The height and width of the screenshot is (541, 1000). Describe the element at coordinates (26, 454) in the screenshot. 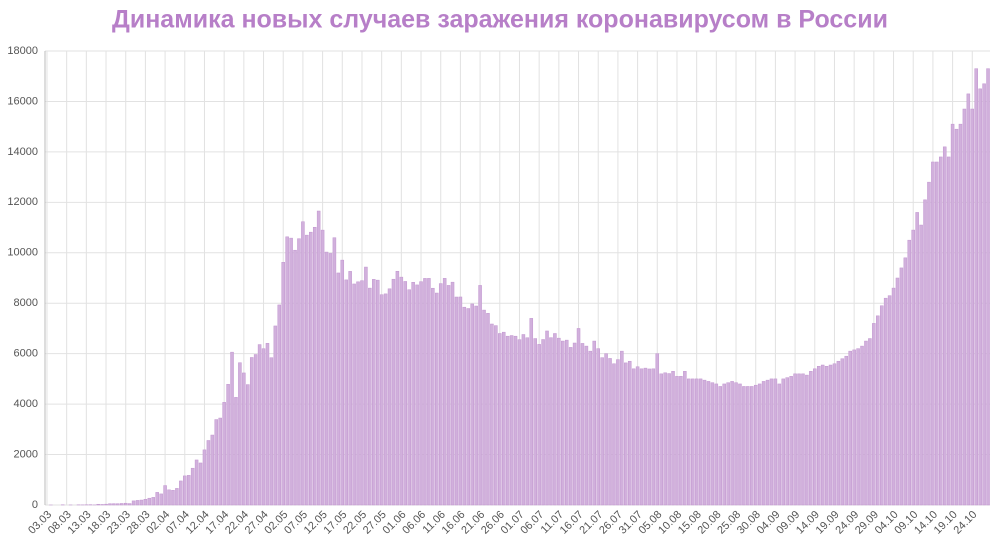

I see `y-tick-label: 2000` at that location.